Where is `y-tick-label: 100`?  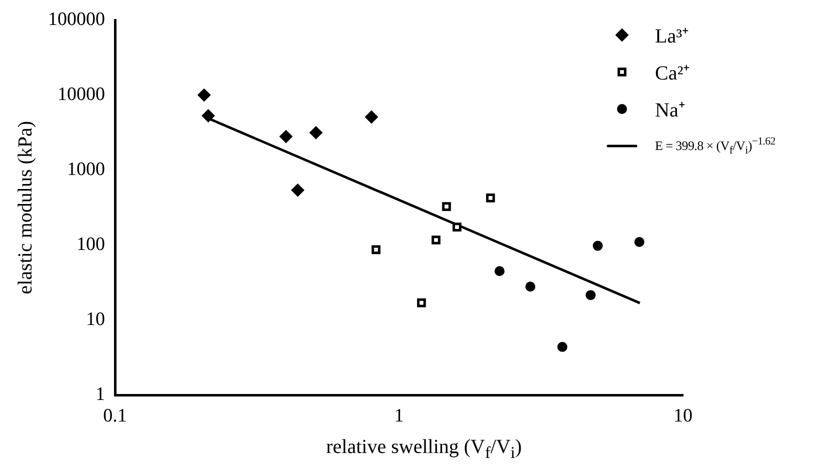
y-tick-label: 100 is located at coordinates (90, 245).